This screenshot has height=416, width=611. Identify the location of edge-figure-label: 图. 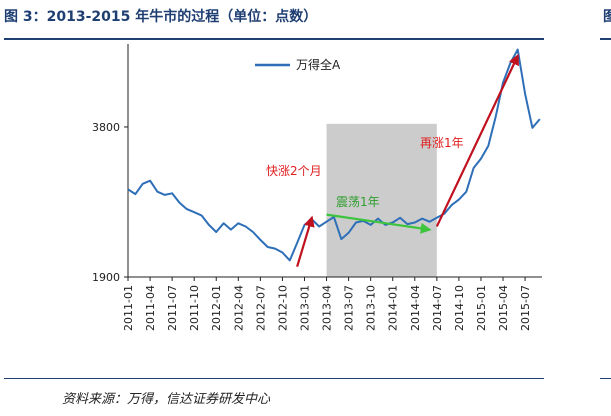
(607, 17).